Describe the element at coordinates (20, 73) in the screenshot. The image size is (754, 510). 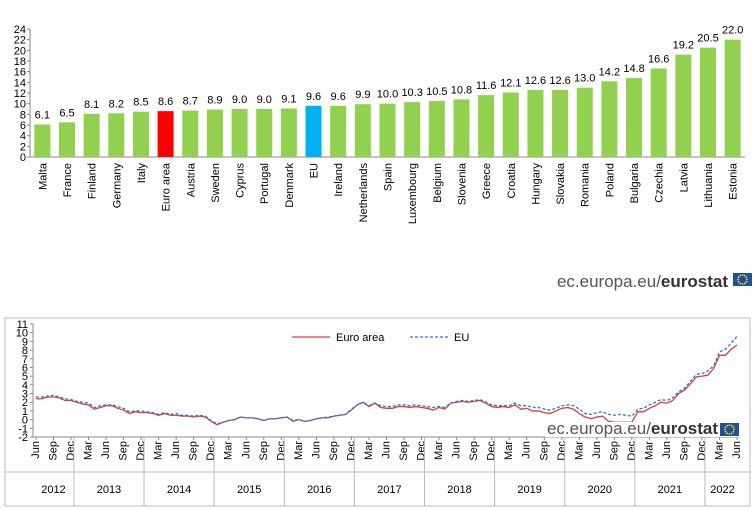
I see `y-tick-label: 16` at that location.